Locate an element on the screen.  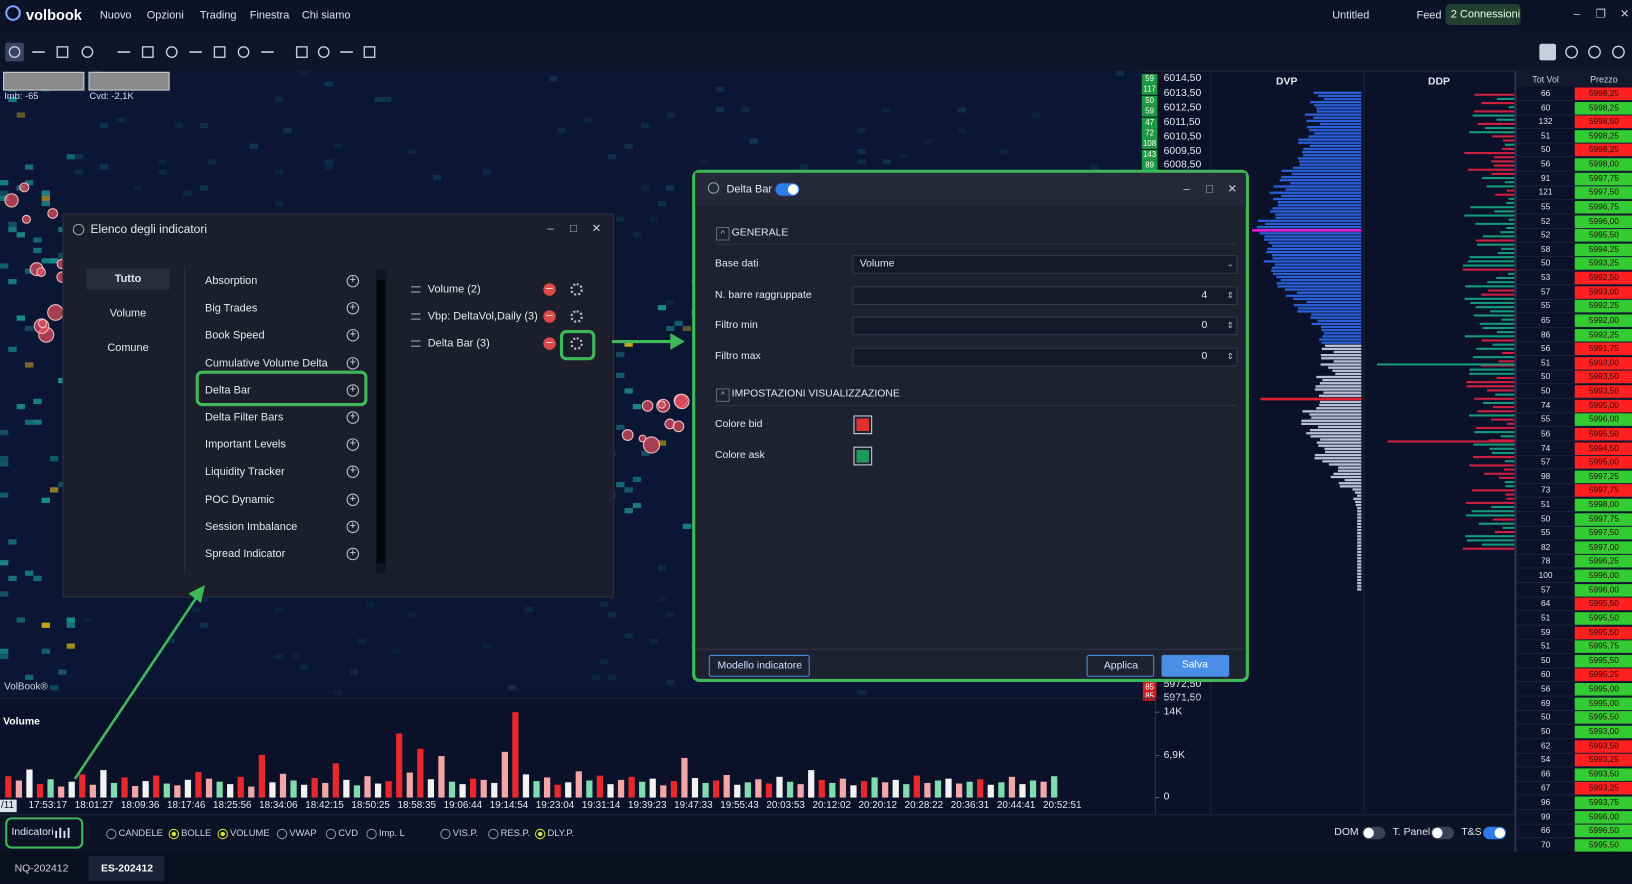
menu-item: Finestra is located at coordinates (269, 15).